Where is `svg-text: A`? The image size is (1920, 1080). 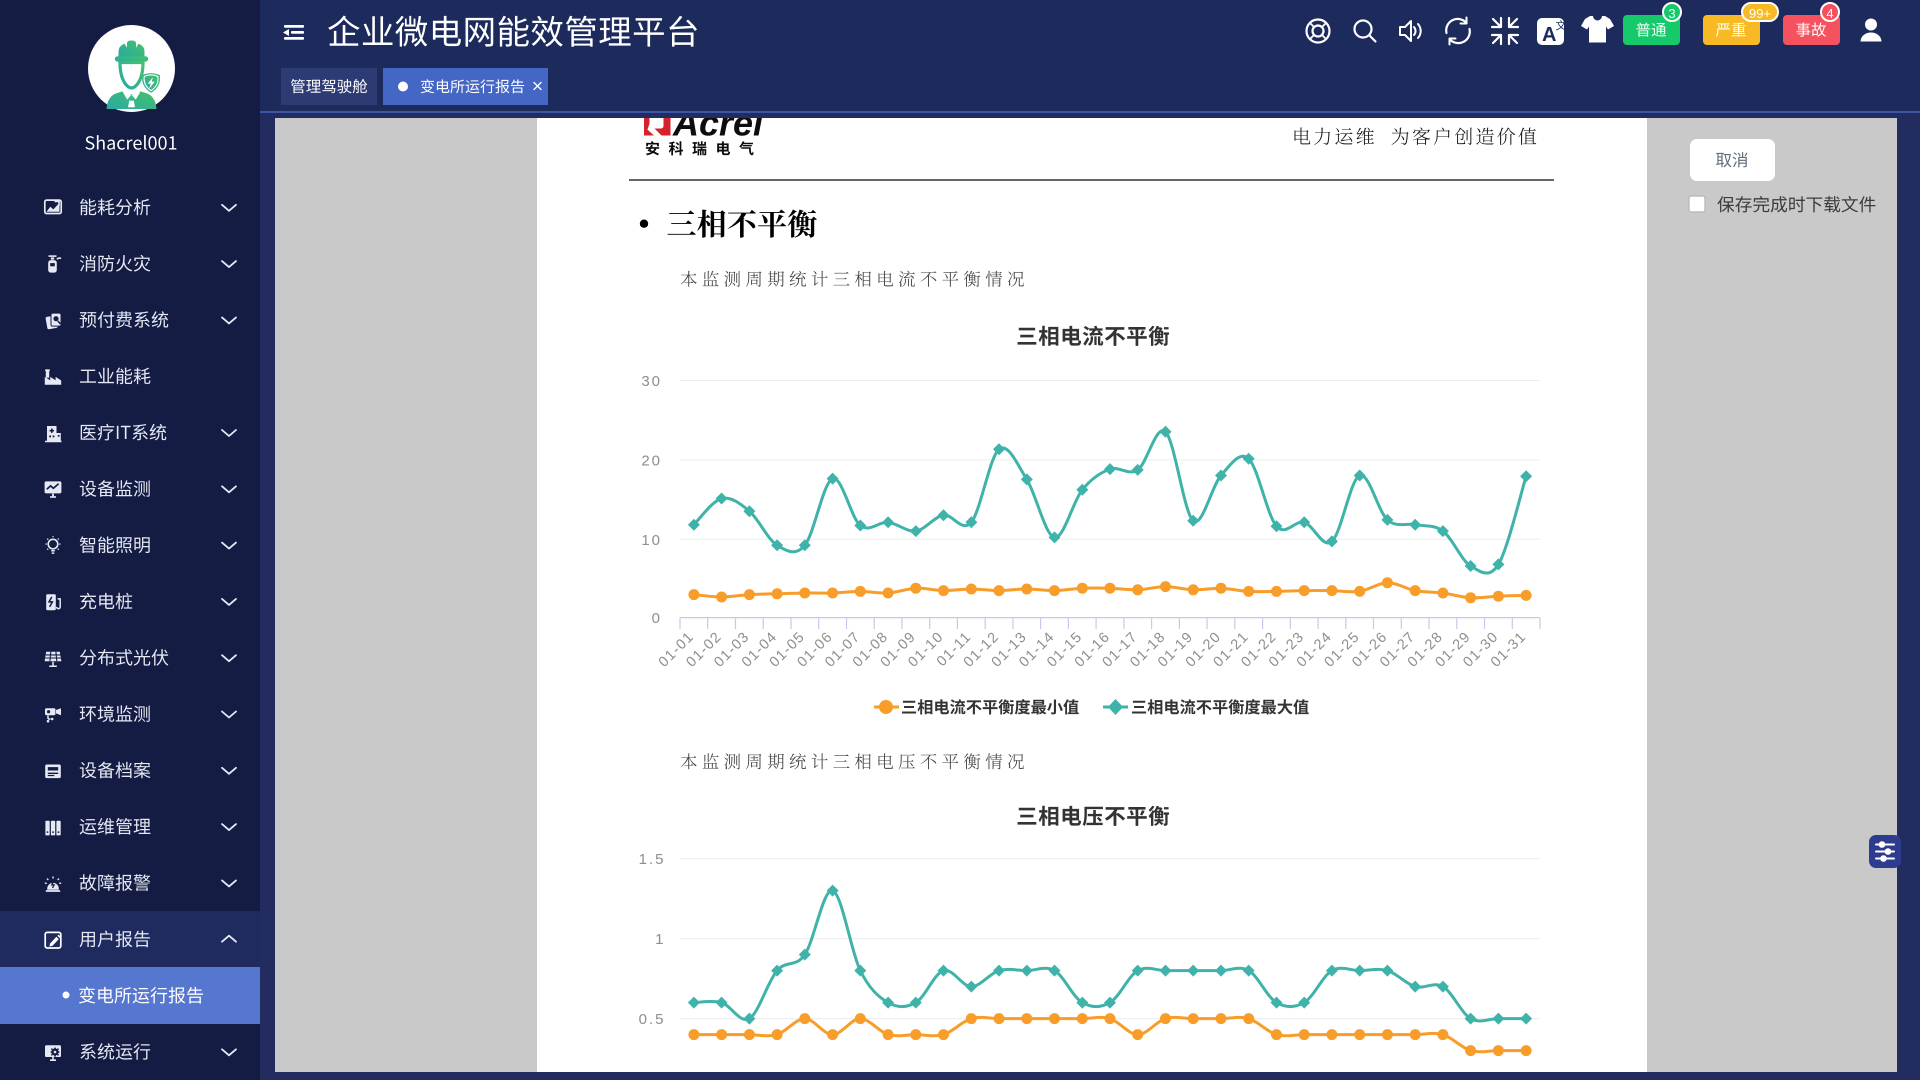 svg-text: A is located at coordinates (1549, 35).